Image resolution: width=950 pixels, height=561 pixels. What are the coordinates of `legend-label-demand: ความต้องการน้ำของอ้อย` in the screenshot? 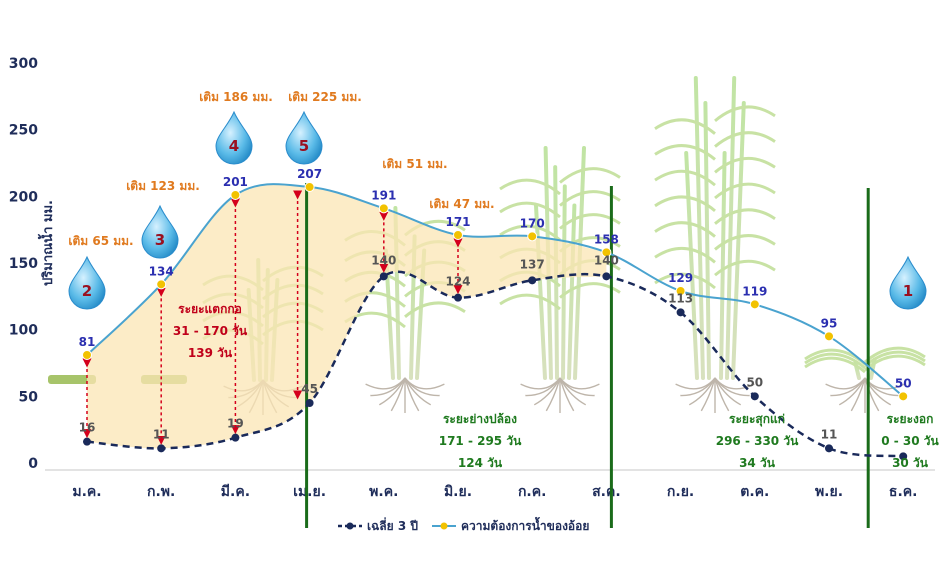 It's located at (525, 524).